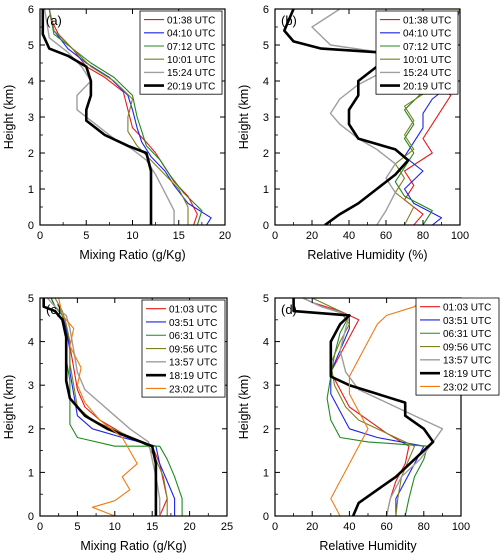 This screenshot has height=557, width=500. I want to click on series-line-1819utc, so click(363, 407).